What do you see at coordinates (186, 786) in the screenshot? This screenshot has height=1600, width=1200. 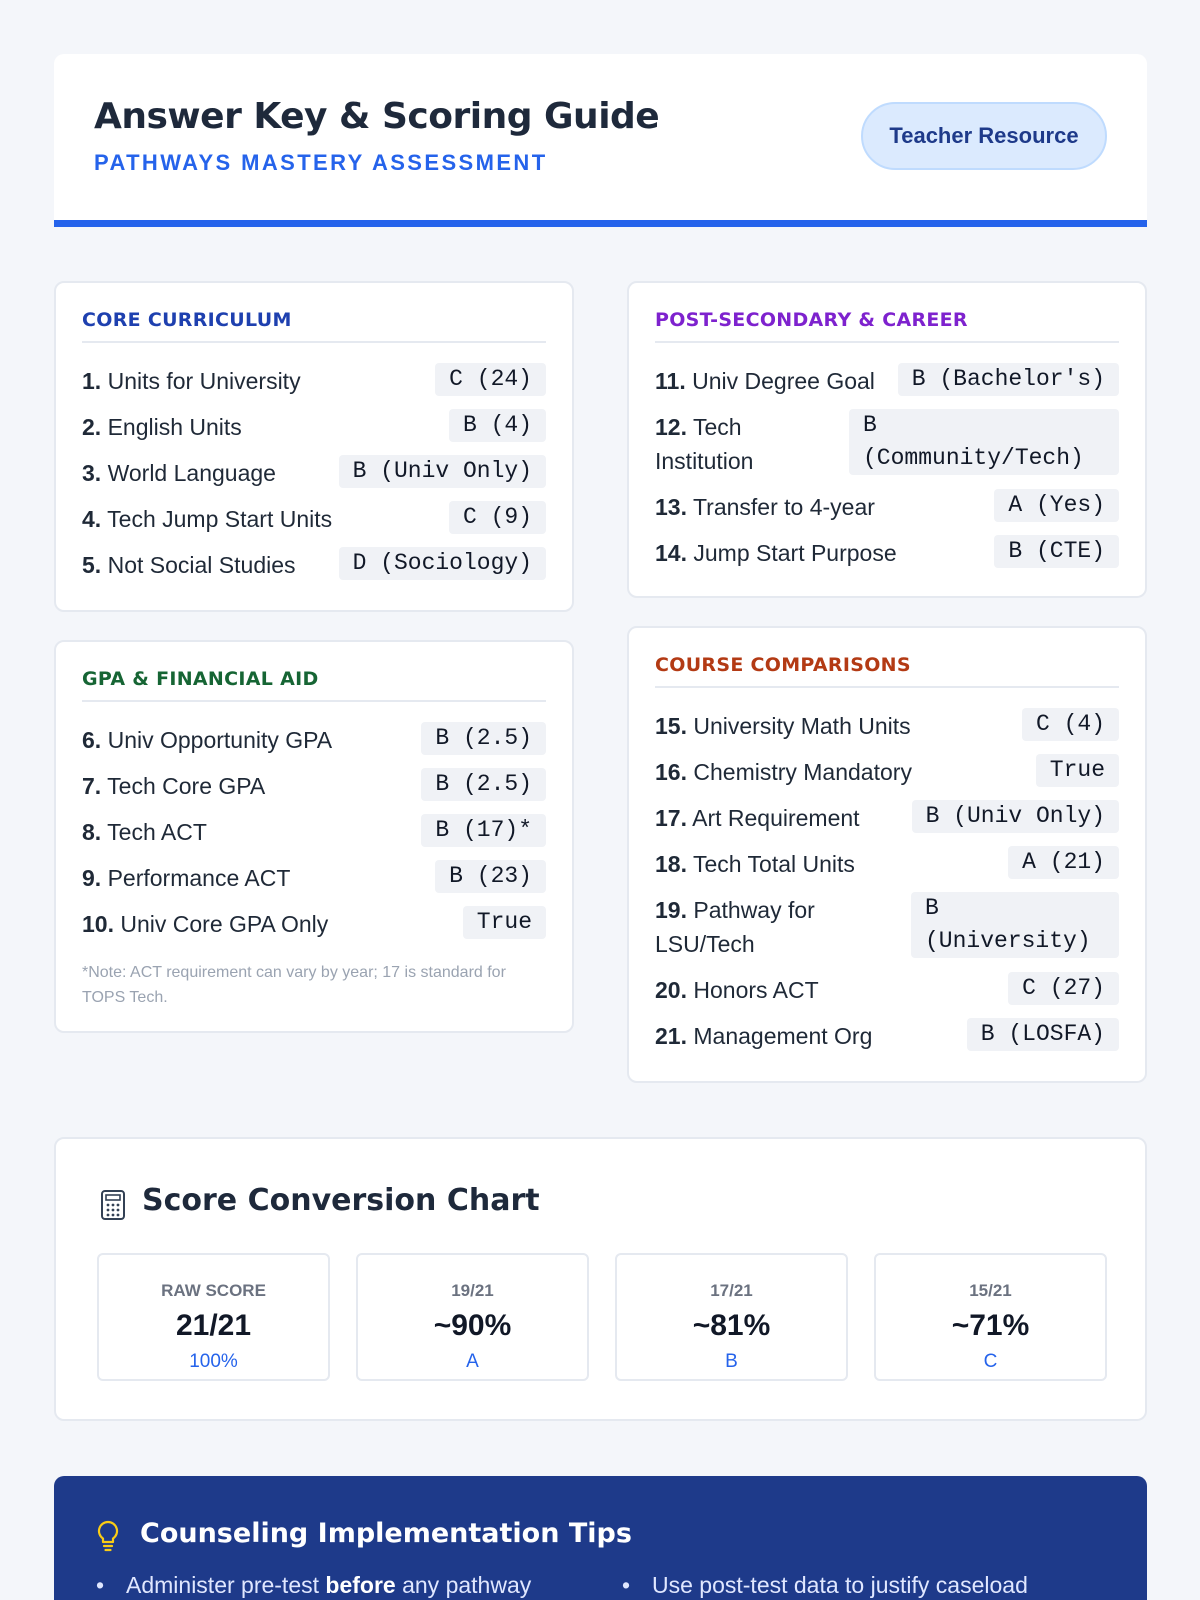 I see `question-text: Tech Core GPA` at bounding box center [186, 786].